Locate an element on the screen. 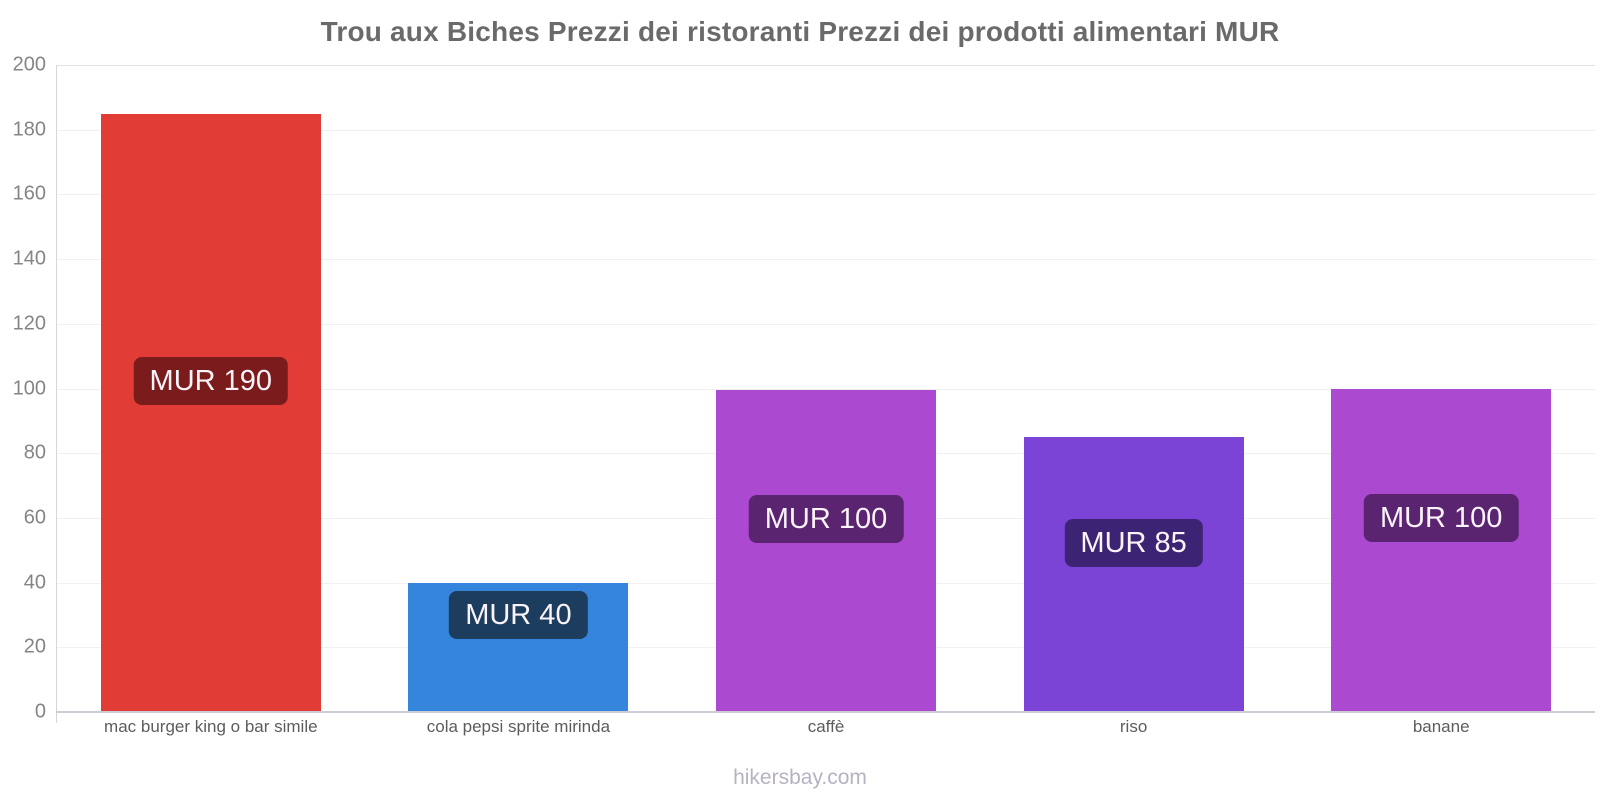  y-tick-label-100: 100 is located at coordinates (29, 388).